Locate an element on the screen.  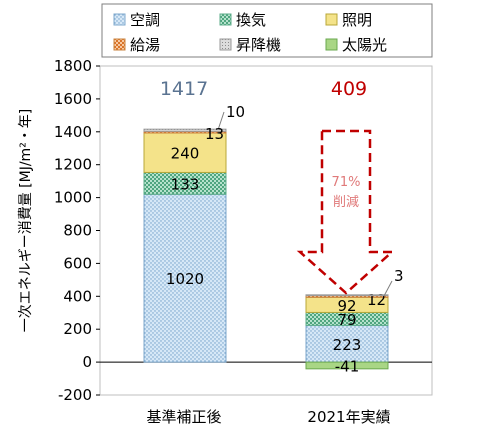
bar-2-太陽光 is located at coordinates (347, 365).